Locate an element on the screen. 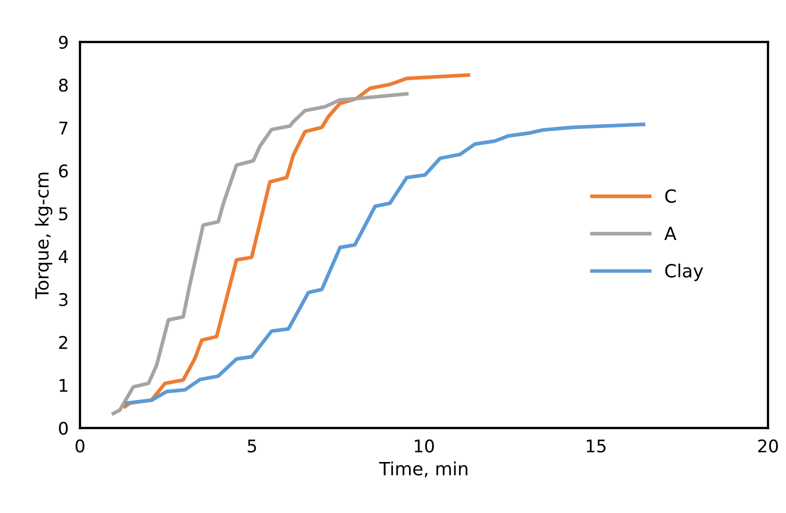 Image resolution: width=786 pixels, height=513 pixels. x-tick-label: 0 is located at coordinates (80, 446).